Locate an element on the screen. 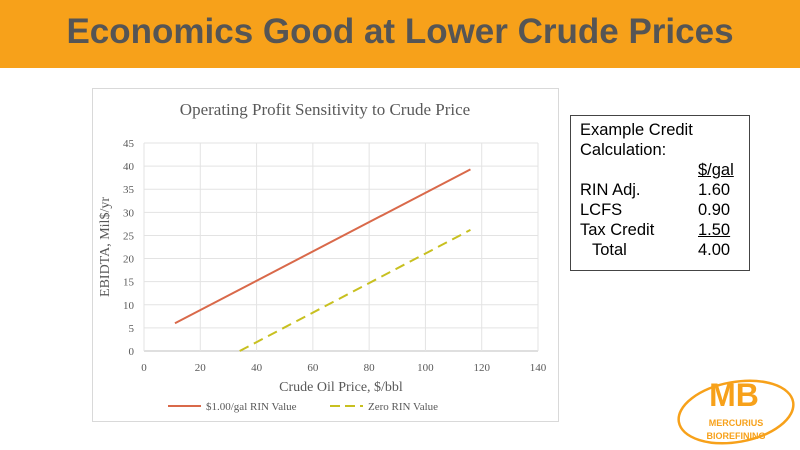 This screenshot has height=450, width=800. x-tick-label: 100 is located at coordinates (425, 368).